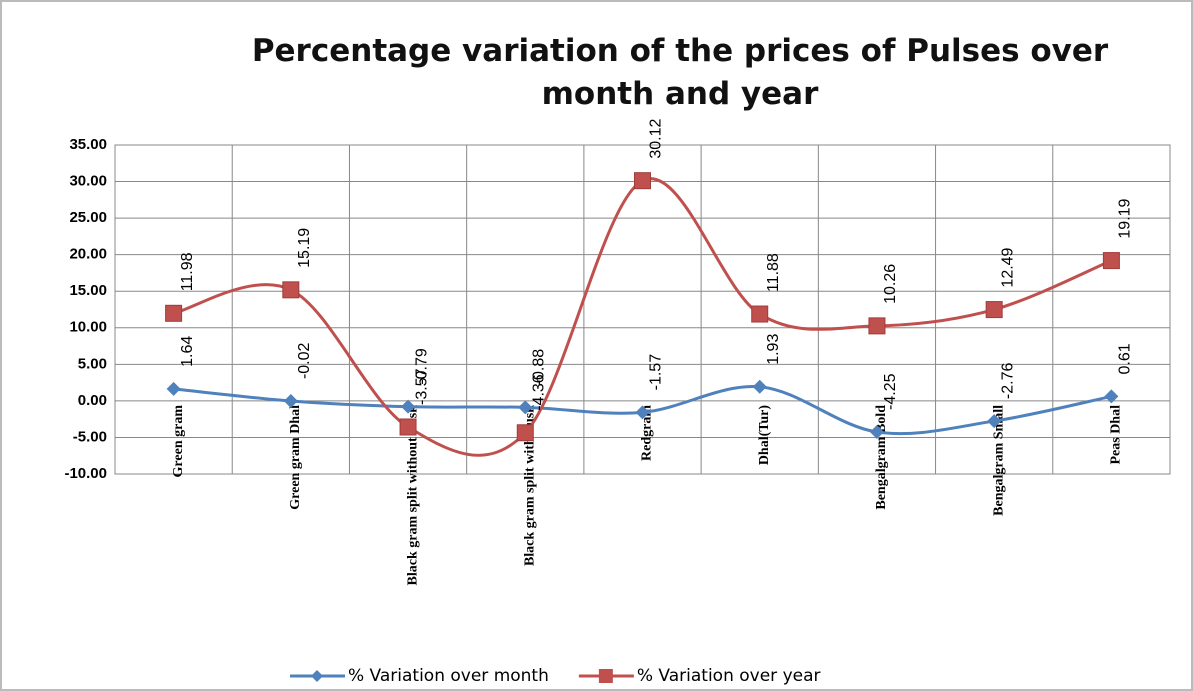 Image resolution: width=1193 pixels, height=691 pixels. I want to click on data-label: 11.98, so click(187, 271).